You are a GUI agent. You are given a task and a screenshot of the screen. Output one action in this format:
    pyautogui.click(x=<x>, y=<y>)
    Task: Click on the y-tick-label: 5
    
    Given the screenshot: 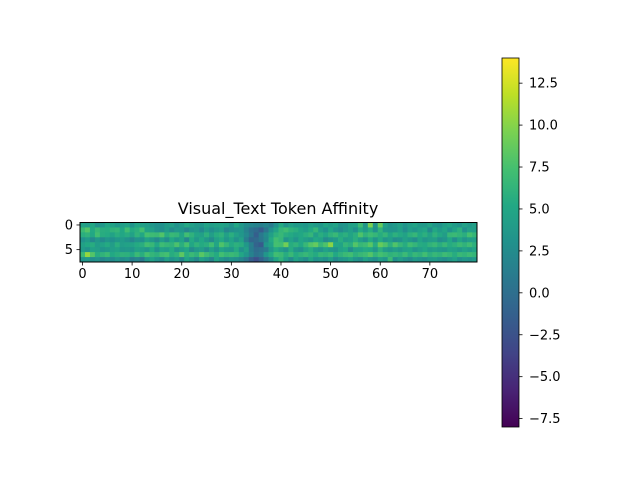 What is the action you would take?
    pyautogui.click(x=69, y=250)
    